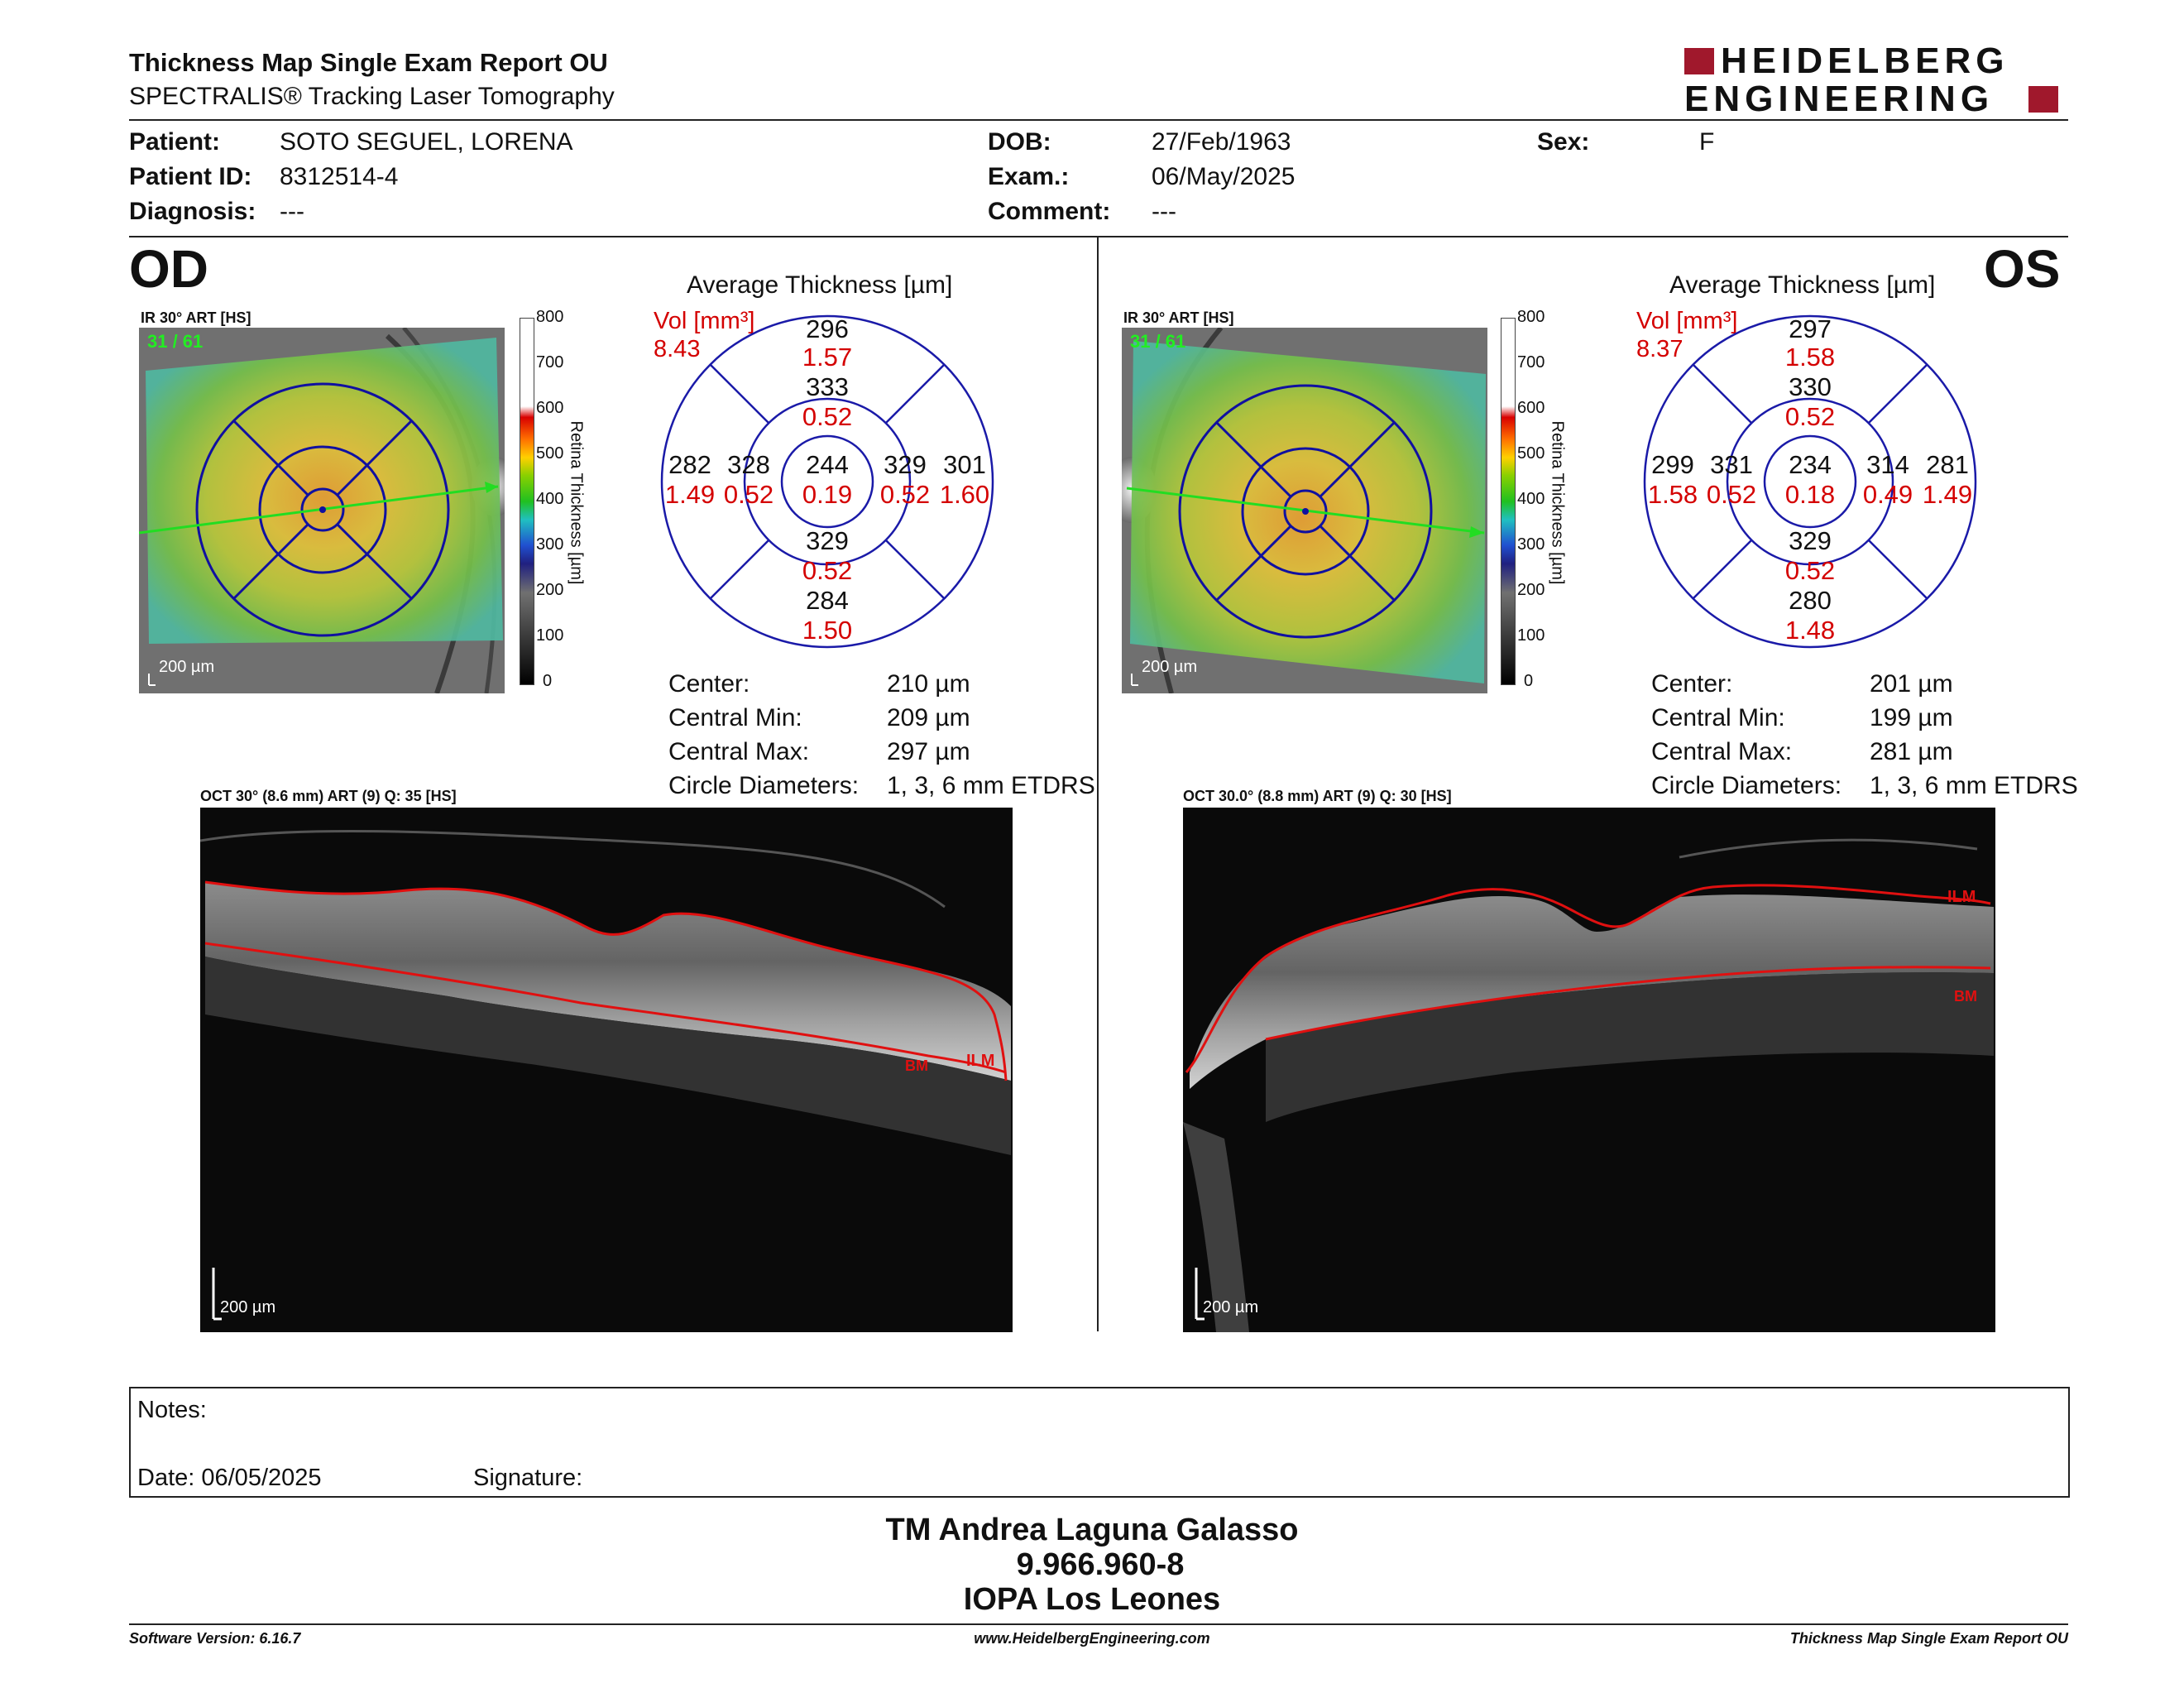  I want to click on od-outer-bottom: 284, so click(827, 600).